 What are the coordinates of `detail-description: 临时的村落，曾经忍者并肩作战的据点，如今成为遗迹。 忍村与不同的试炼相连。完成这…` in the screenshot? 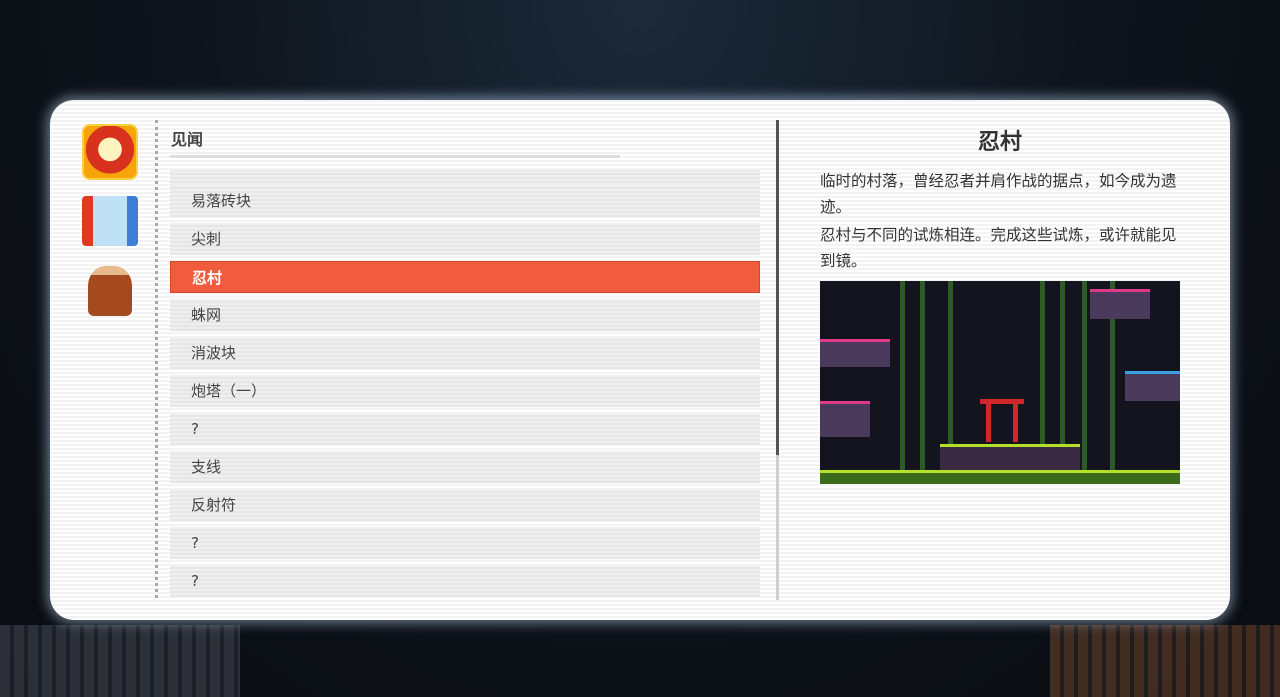 It's located at (1001, 222).